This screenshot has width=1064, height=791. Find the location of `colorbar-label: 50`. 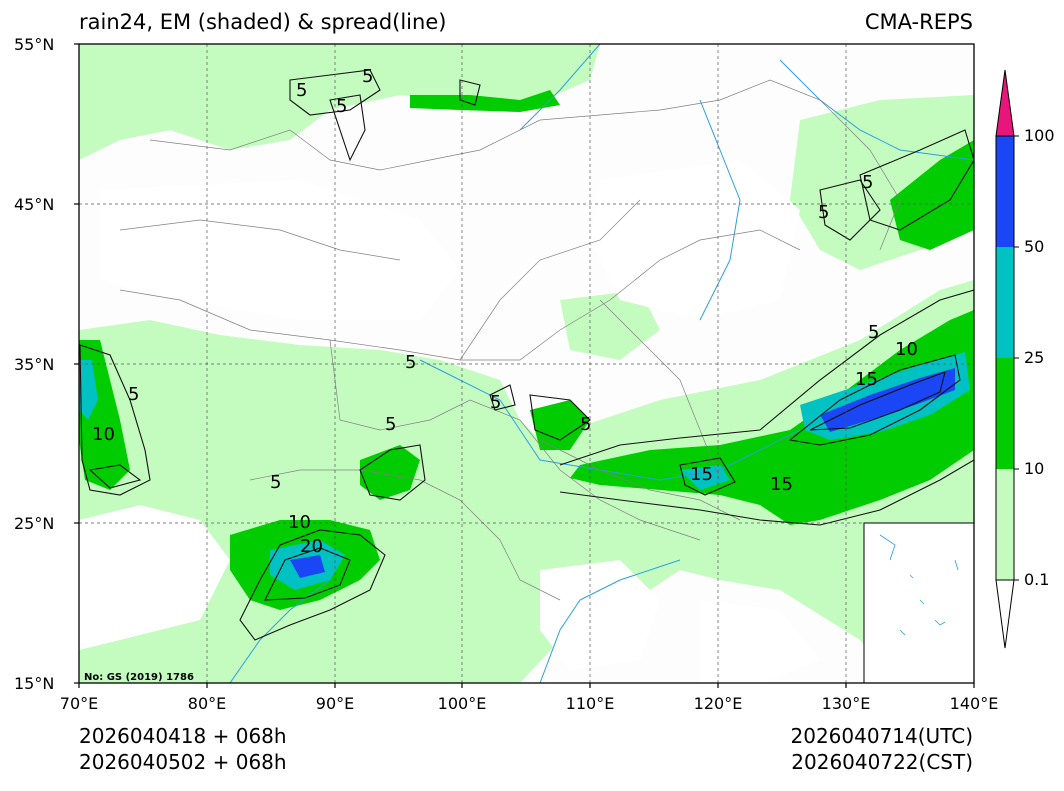

colorbar-label: 50 is located at coordinates (1034, 246).